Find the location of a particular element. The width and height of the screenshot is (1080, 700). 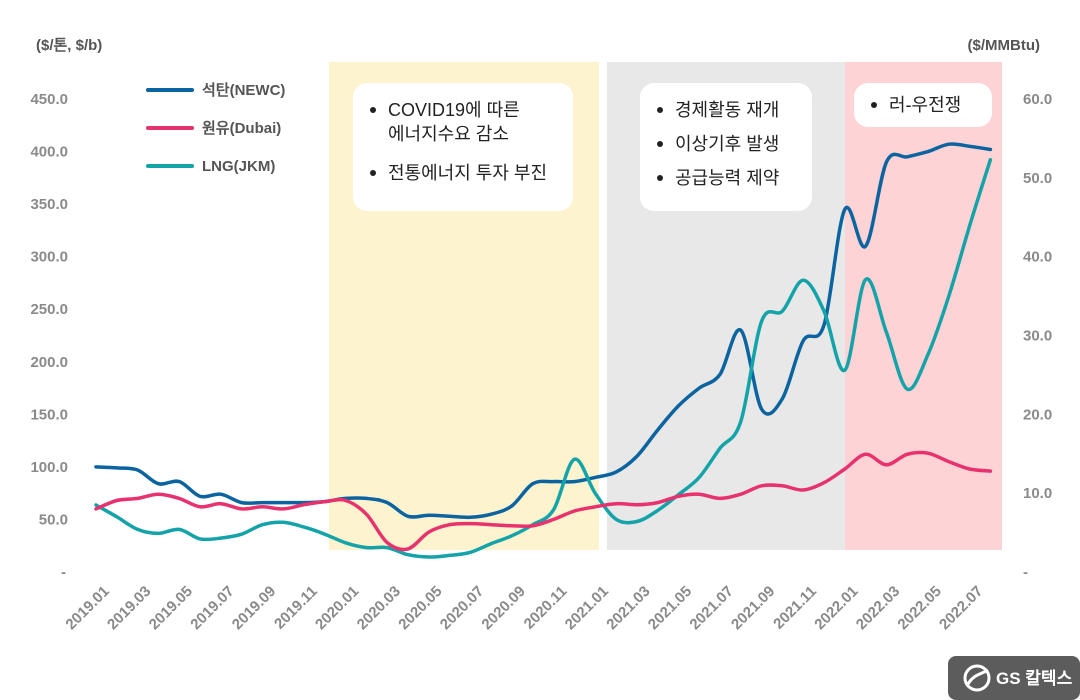

note-text: 경제활동 재개 is located at coordinates (727, 110).